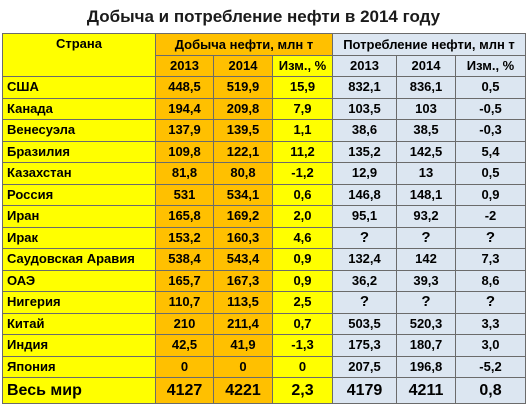 Image resolution: width=527 pixels, height=406 pixels. What do you see at coordinates (243, 345) in the screenshot?
I see `production-2014-cell: 41,9` at bounding box center [243, 345].